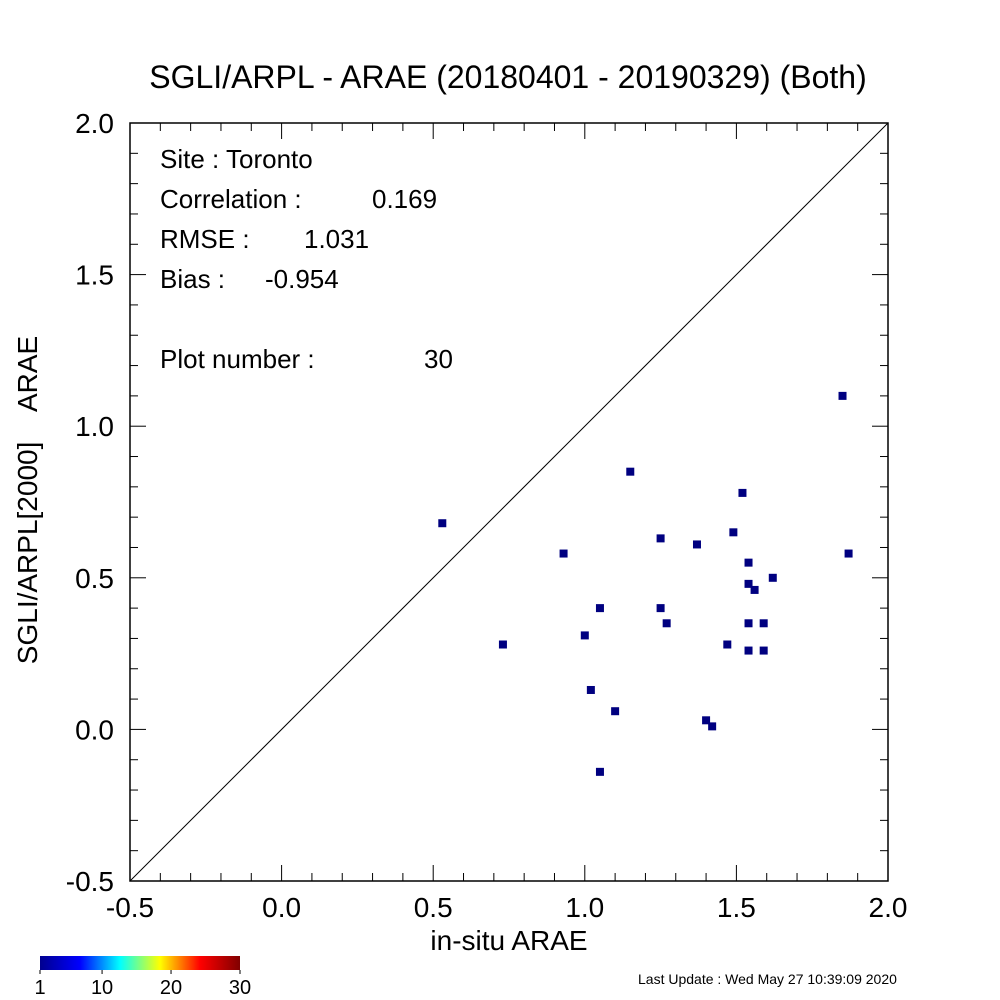 The width and height of the screenshot is (1000, 1000). Describe the element at coordinates (302, 279) in the screenshot. I see `bias-value: -0.954` at that location.